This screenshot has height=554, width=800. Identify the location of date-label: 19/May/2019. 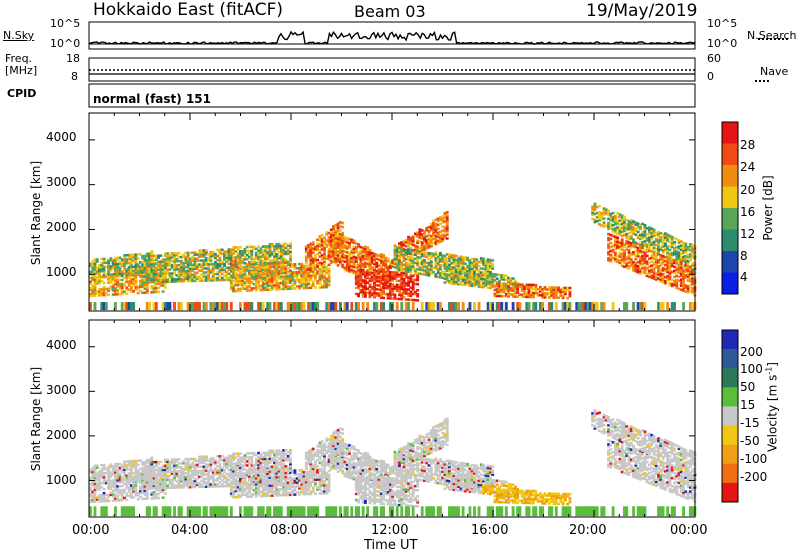
(642, 11).